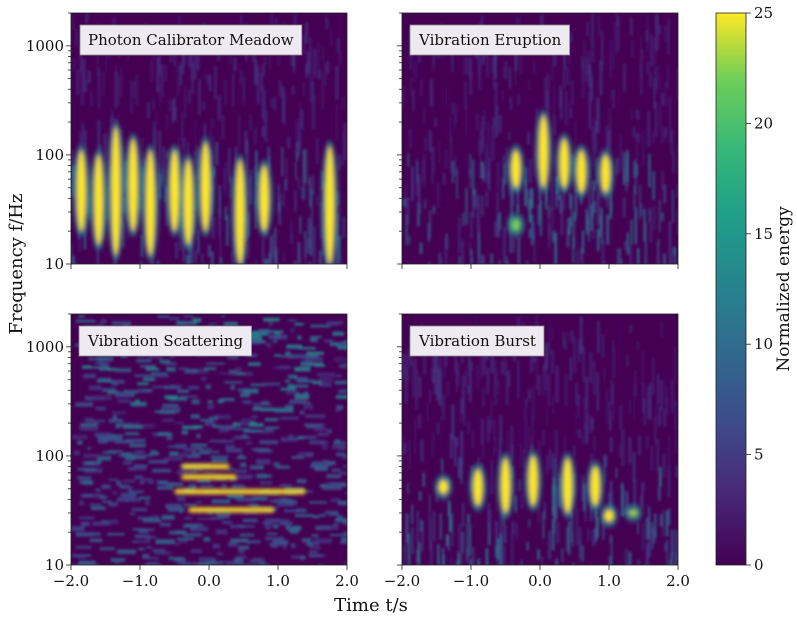 This screenshot has height=626, width=797. What do you see at coordinates (191, 40) in the screenshot?
I see `panel-1-label: Photon Calibrator Meadow` at bounding box center [191, 40].